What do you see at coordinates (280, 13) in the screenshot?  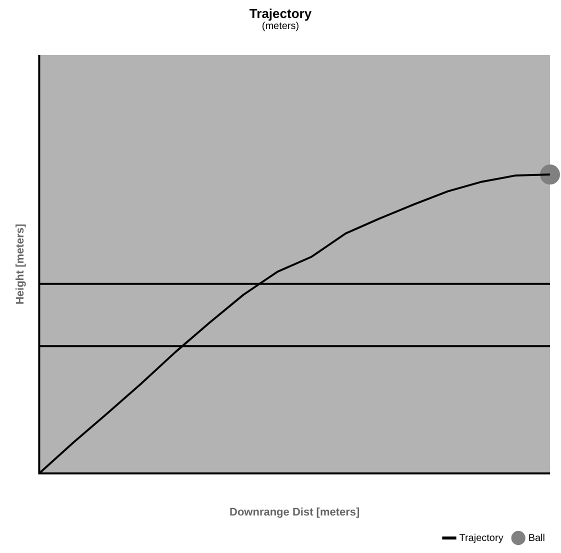 I see `chart-title: Trajectory` at bounding box center [280, 13].